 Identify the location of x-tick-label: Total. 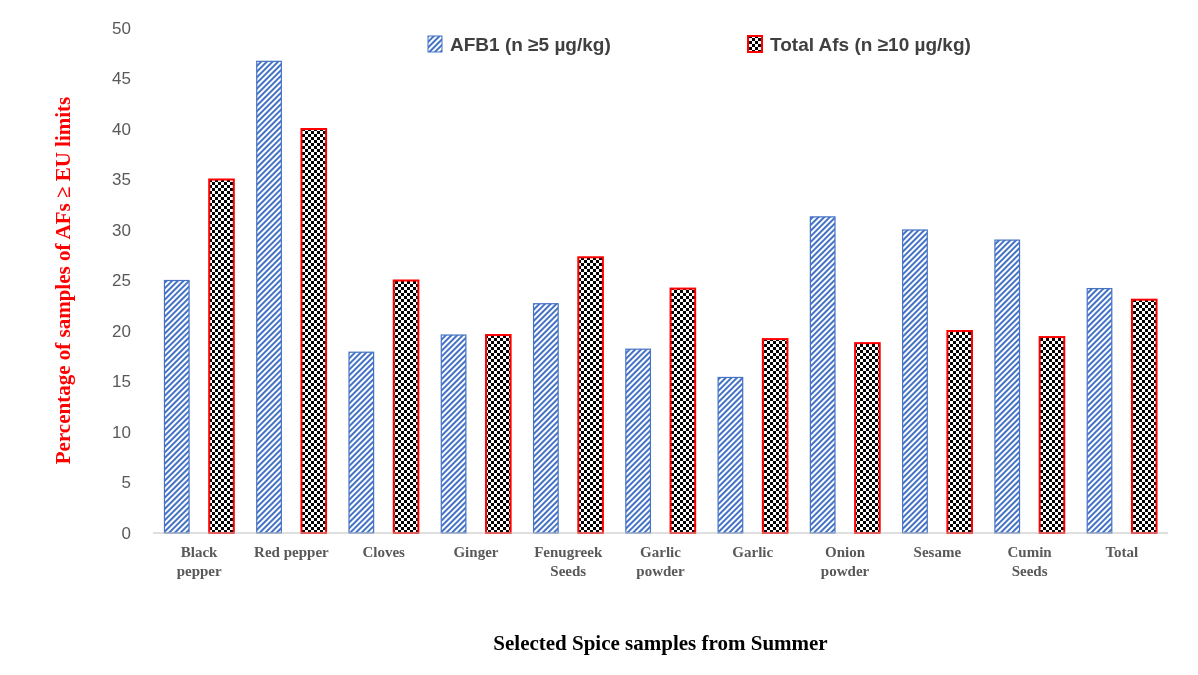
(1122, 552).